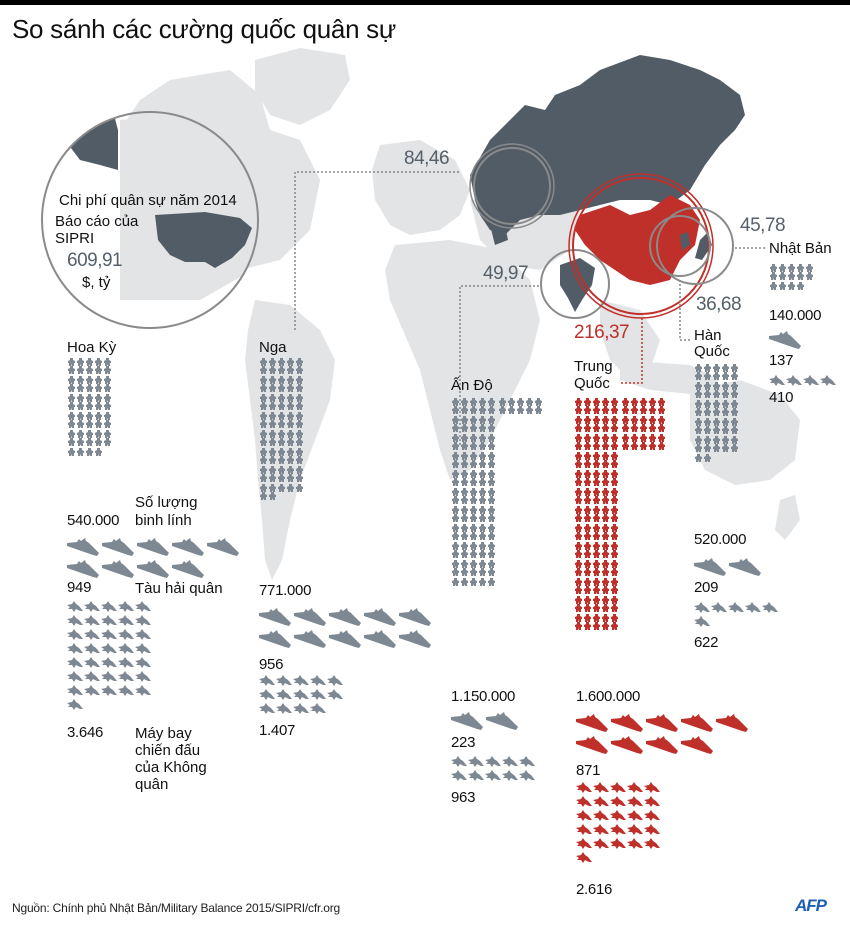  I want to click on soldiers-label-line1: Số lượng, so click(166, 502).